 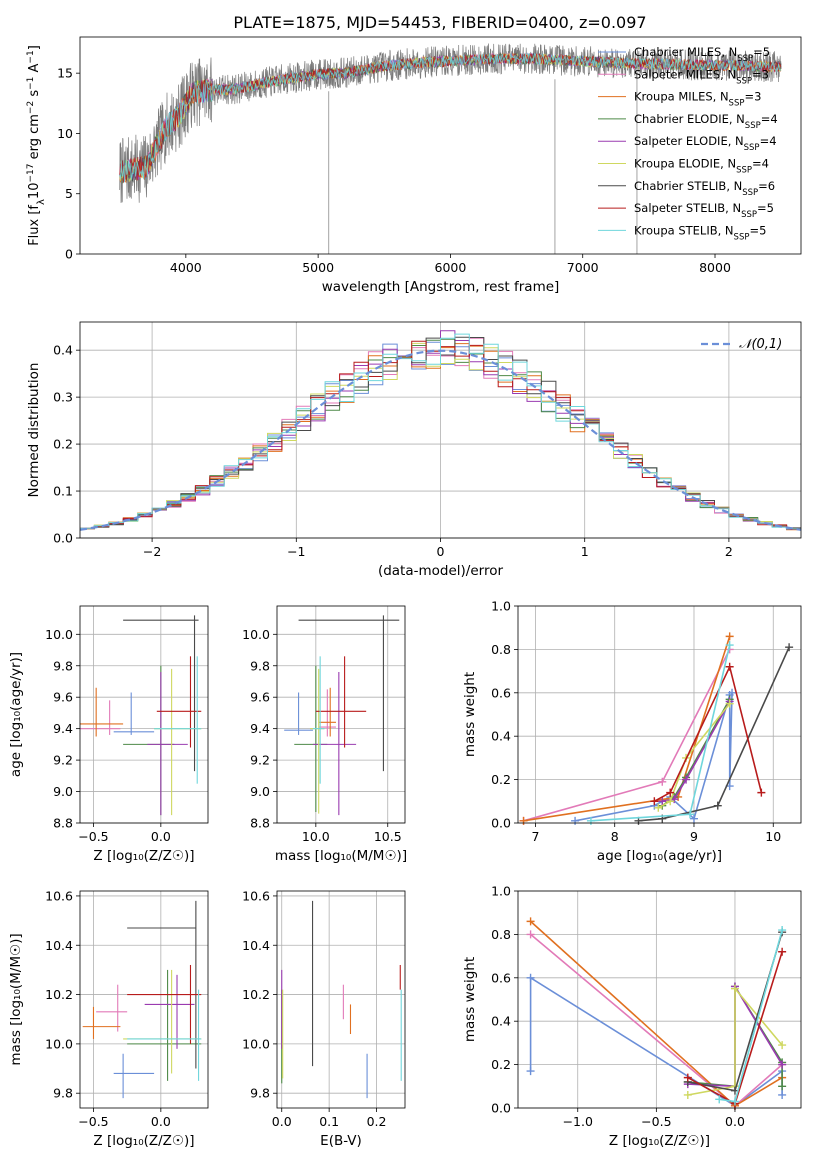 What do you see at coordinates (93, 836) in the screenshot?
I see `x-tick-label: −0.5` at bounding box center [93, 836].